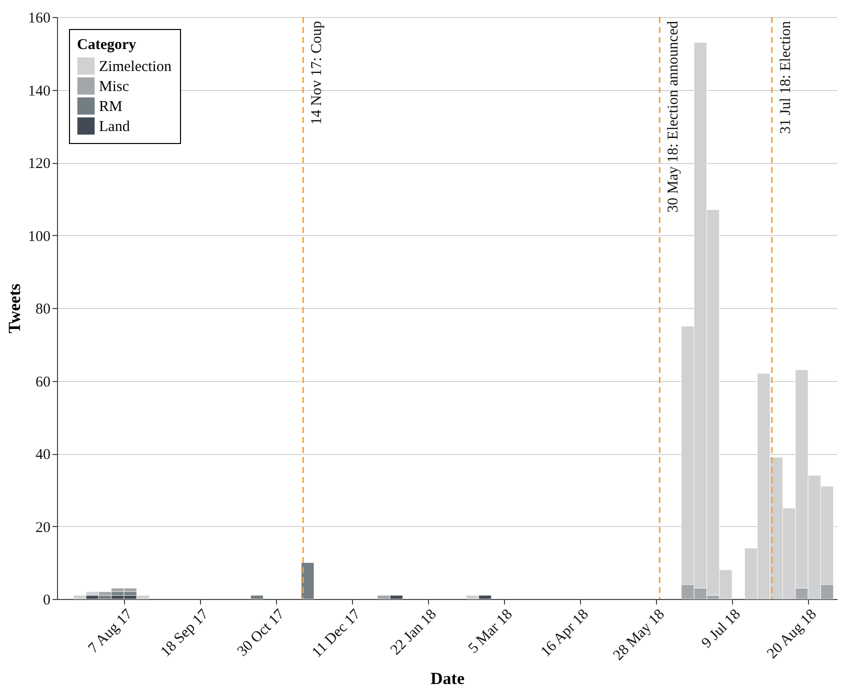 The width and height of the screenshot is (847, 692). Describe the element at coordinates (43, 310) in the screenshot. I see `y-tick-label: 80` at that location.